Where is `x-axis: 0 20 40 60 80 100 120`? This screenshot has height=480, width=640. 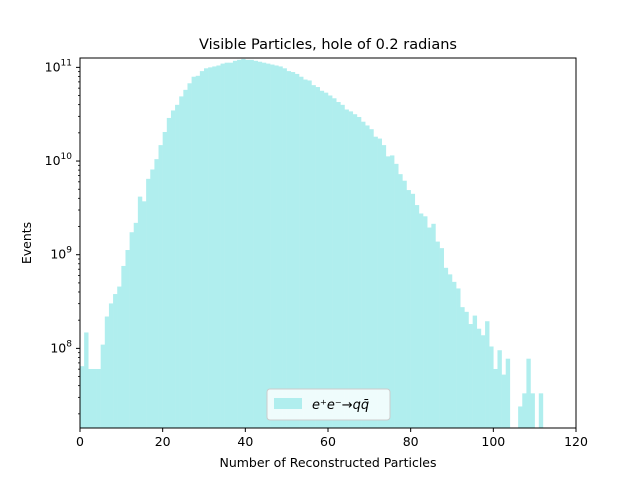 x-axis: 0 20 40 60 80 100 120 is located at coordinates (332, 438).